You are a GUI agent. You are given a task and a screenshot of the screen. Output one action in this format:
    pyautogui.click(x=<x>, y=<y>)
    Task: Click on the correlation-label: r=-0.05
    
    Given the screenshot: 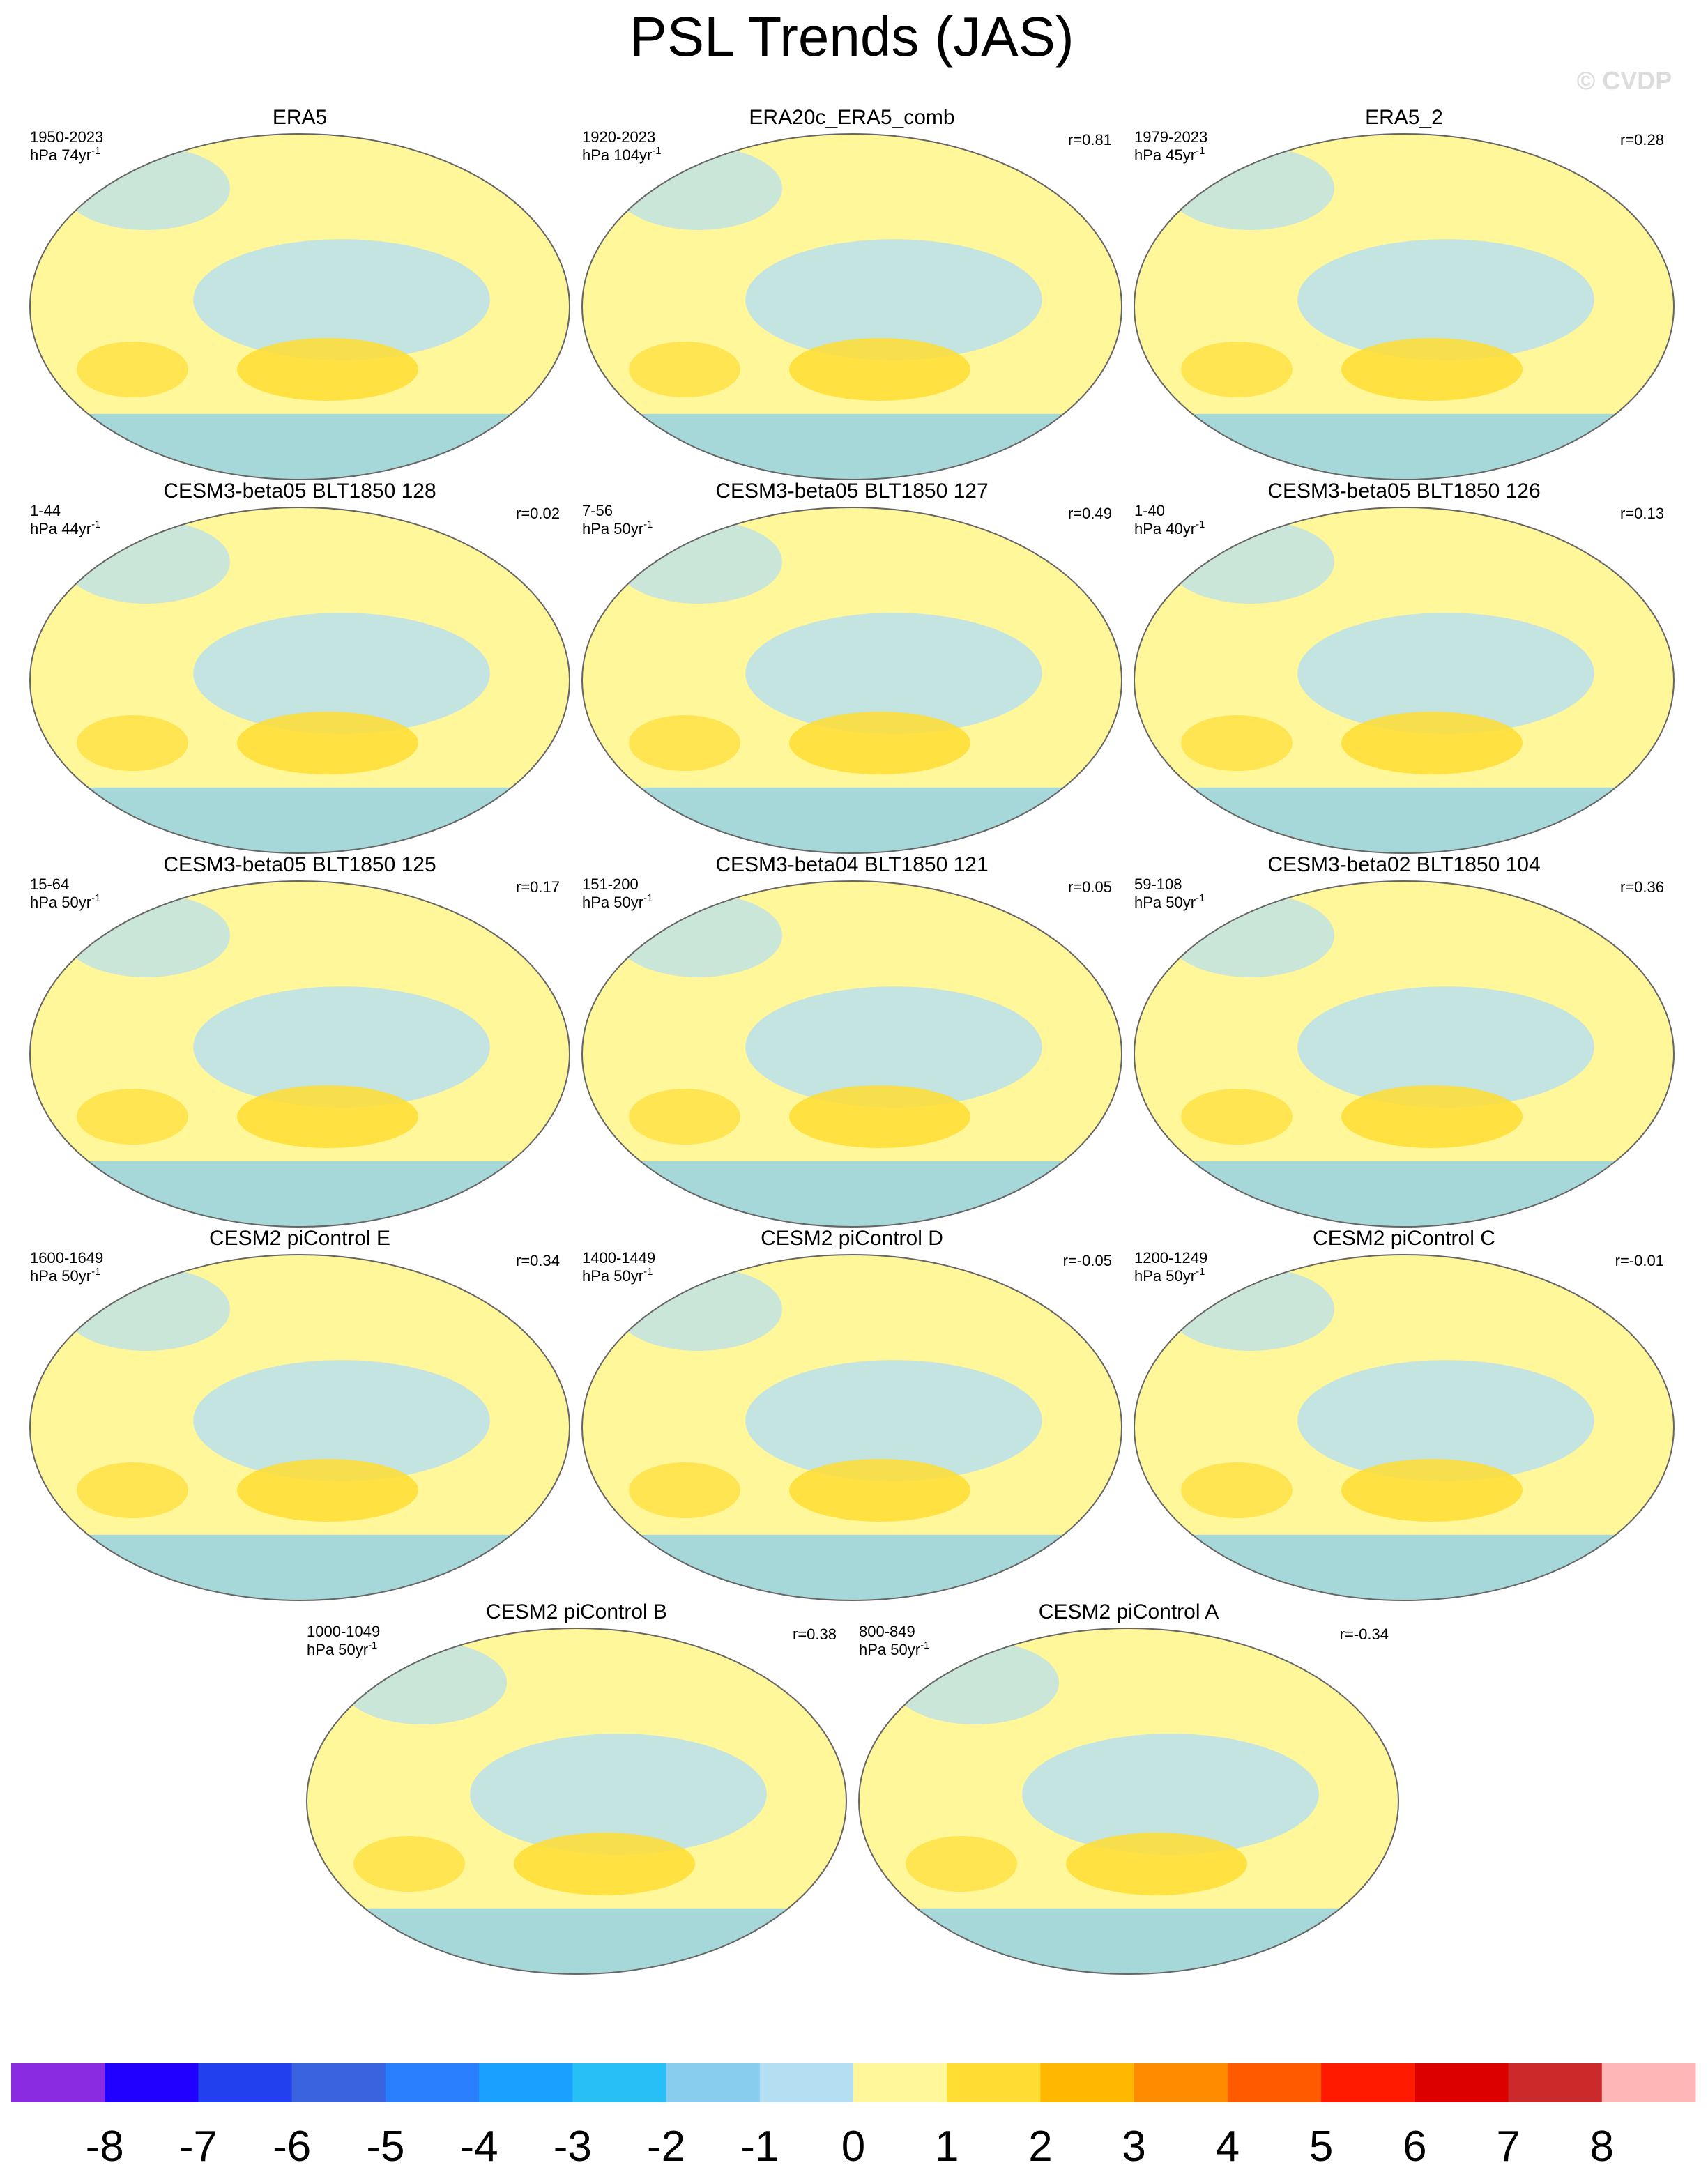 What is the action you would take?
    pyautogui.click(x=1087, y=1260)
    